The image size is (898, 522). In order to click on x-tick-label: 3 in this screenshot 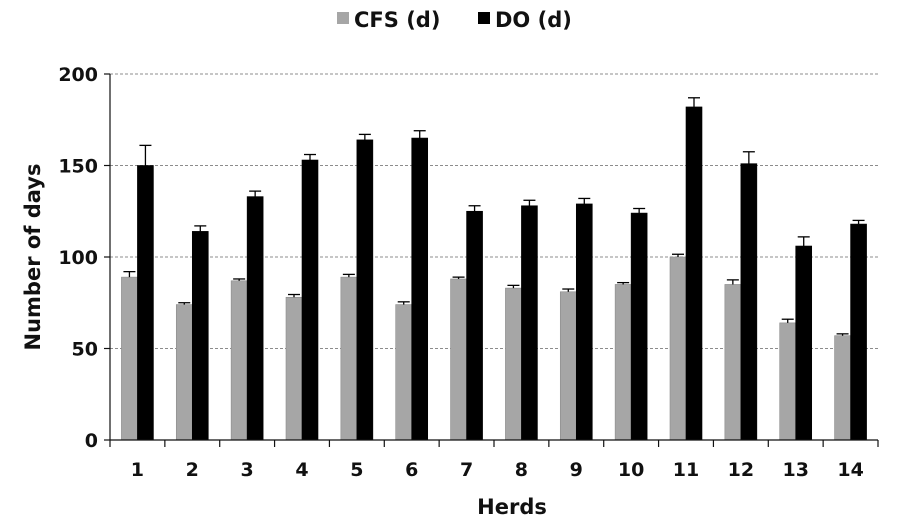, I will do `click(247, 470)`.